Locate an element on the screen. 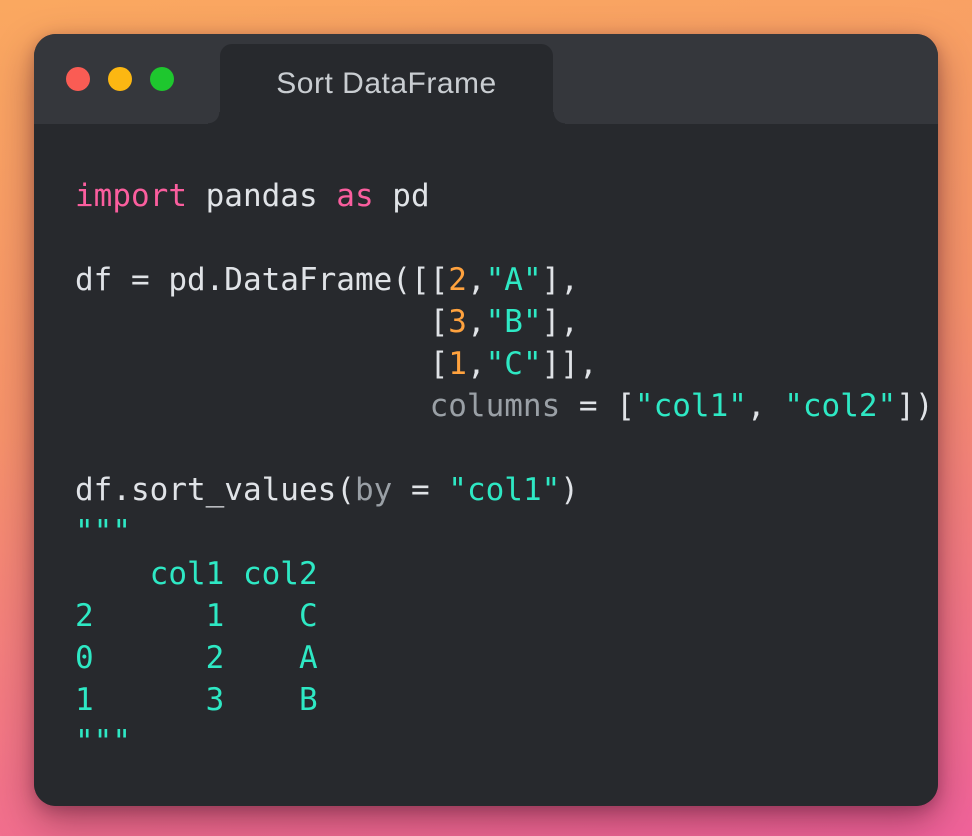 Image resolution: width=972 pixels, height=836 pixels. tab-active: Sort DataFrame is located at coordinates (386, 84).